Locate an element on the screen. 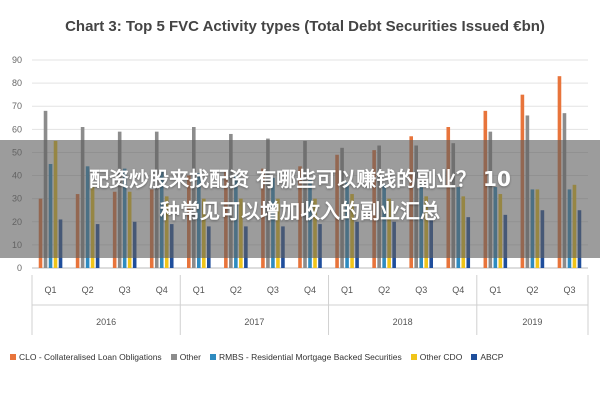 The width and height of the screenshot is (600, 400). x-group-label: 2019 is located at coordinates (532, 322).